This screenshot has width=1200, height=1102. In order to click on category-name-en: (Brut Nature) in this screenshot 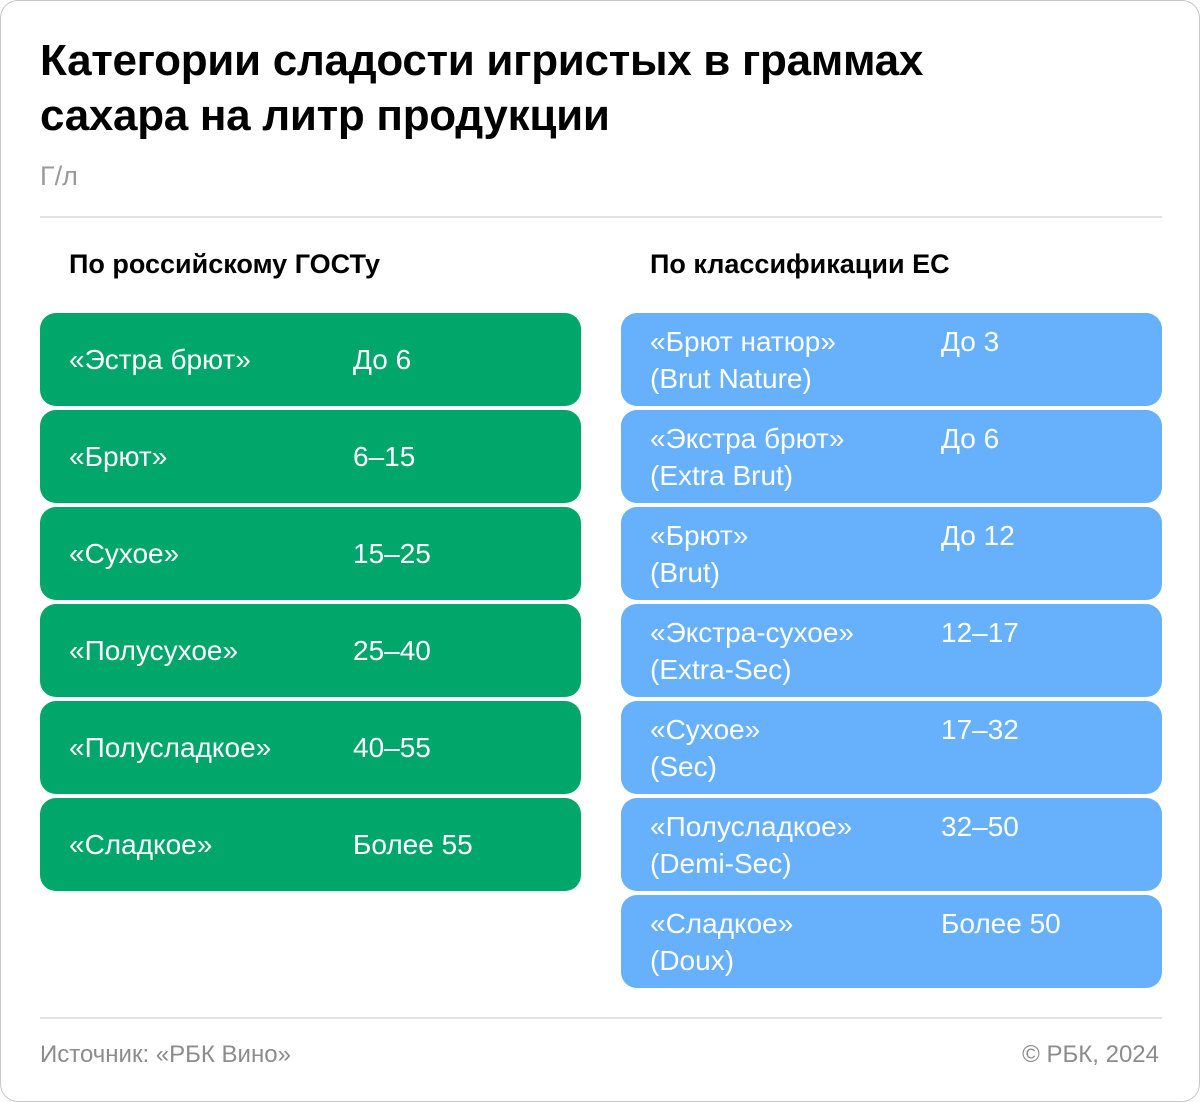, I will do `click(731, 378)`.